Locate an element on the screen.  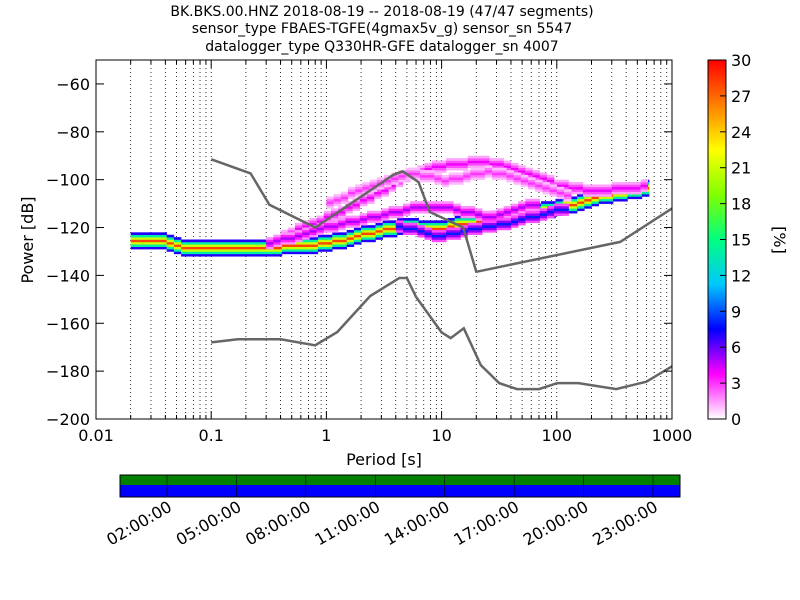
colorbar-tick-label: 3 is located at coordinates (736, 383).